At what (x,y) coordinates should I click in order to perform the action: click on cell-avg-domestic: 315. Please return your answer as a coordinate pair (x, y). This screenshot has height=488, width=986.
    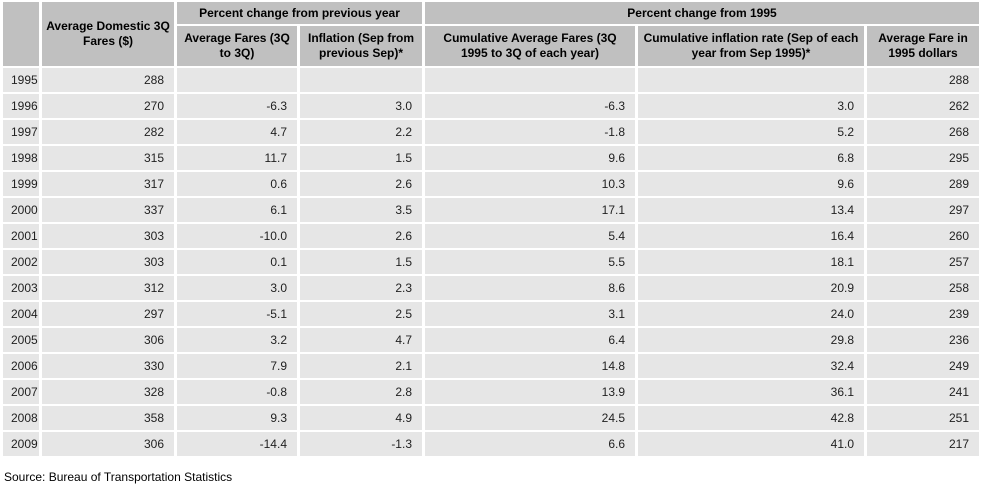
    Looking at the image, I should click on (108, 158).